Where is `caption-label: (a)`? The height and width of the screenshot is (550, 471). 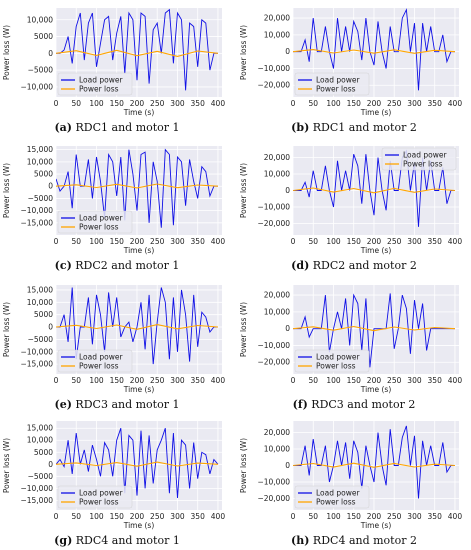 caption-label: (a) is located at coordinates (63, 127).